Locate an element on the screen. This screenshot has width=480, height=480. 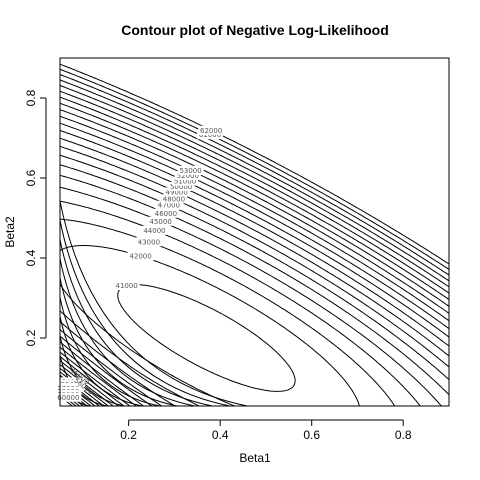
contour-label-60000: 60000 is located at coordinates (68, 398).